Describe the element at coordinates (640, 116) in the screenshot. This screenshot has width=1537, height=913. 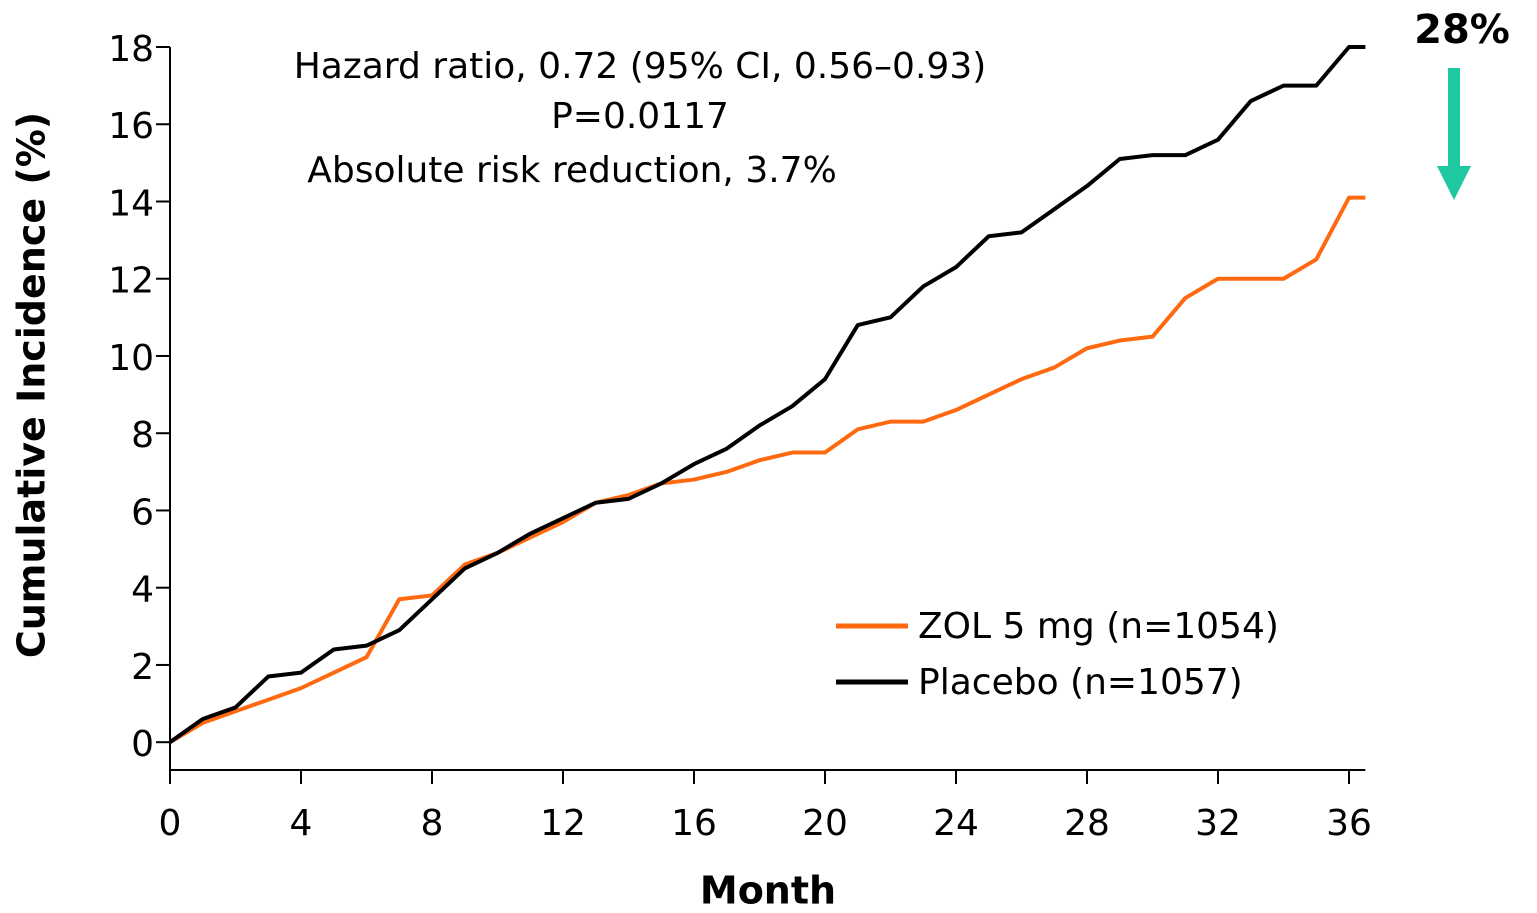
I see `annotation: P=0.0117` at that location.